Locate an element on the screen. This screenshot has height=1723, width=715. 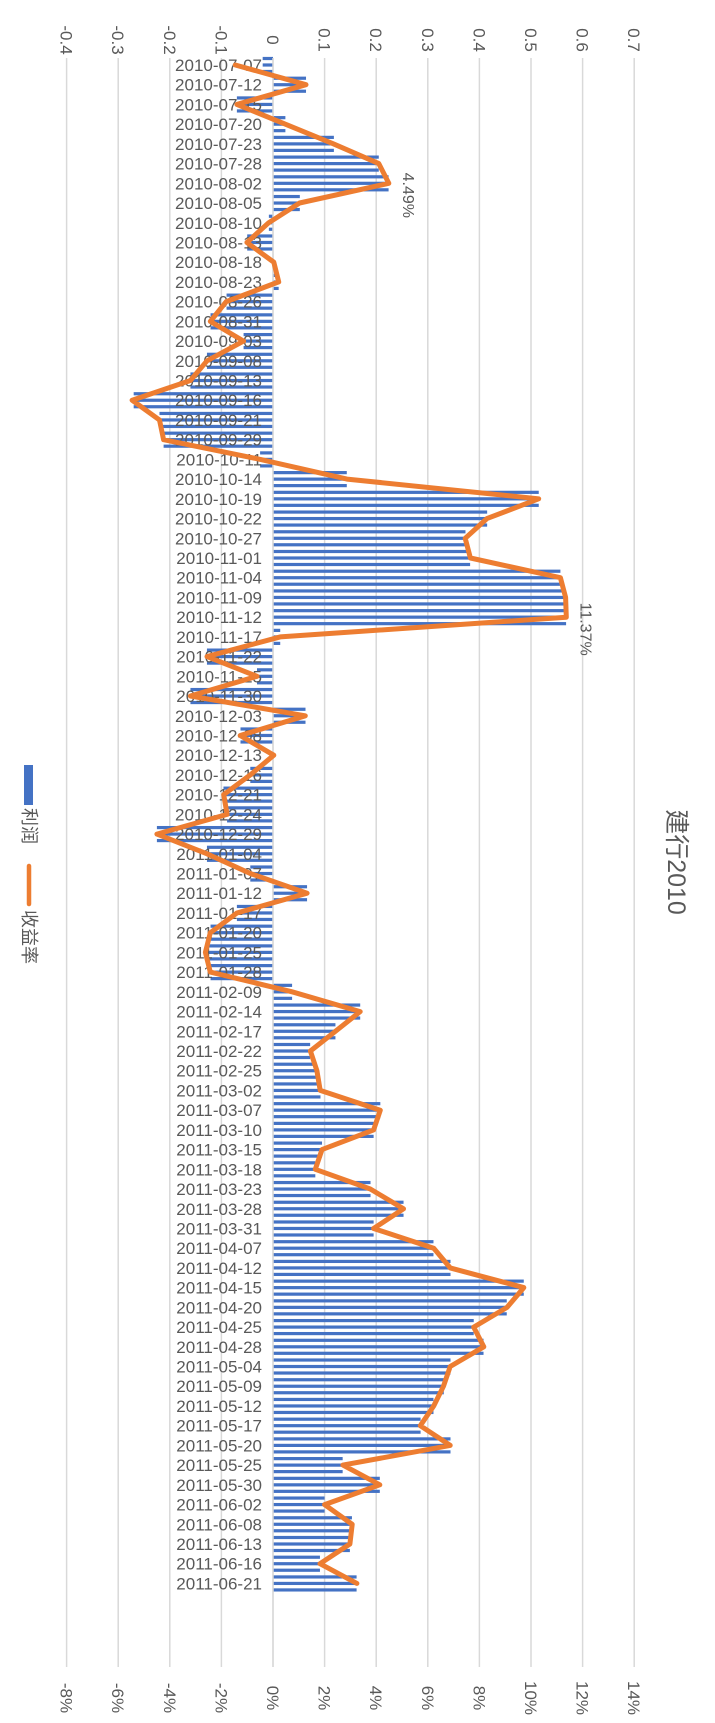
category-label: 2011-06-21 is located at coordinates (219, 1583).